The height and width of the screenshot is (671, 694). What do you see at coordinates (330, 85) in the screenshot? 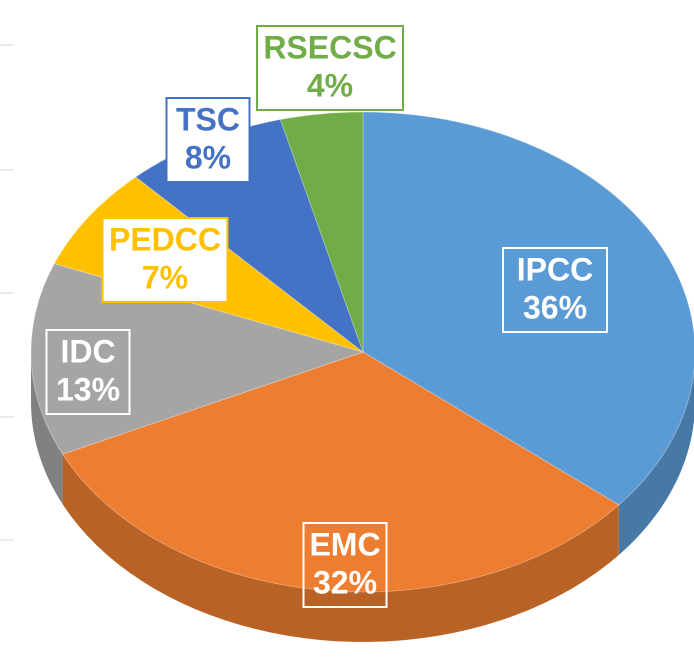
I see `label-value: 4%` at bounding box center [330, 85].